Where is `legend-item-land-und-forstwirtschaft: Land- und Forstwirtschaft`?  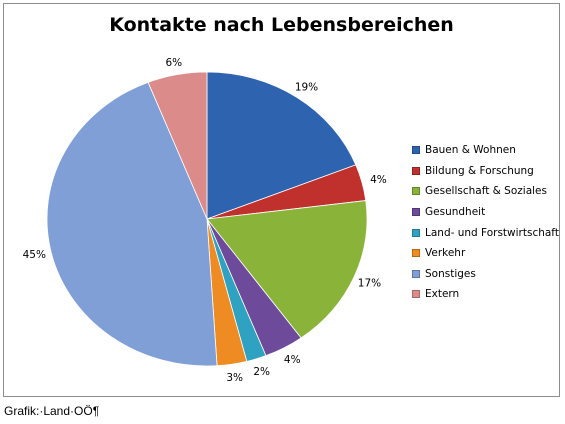
legend-item-land-und-forstwirtschaft: Land- und Forstwirtschaft is located at coordinates (485, 232).